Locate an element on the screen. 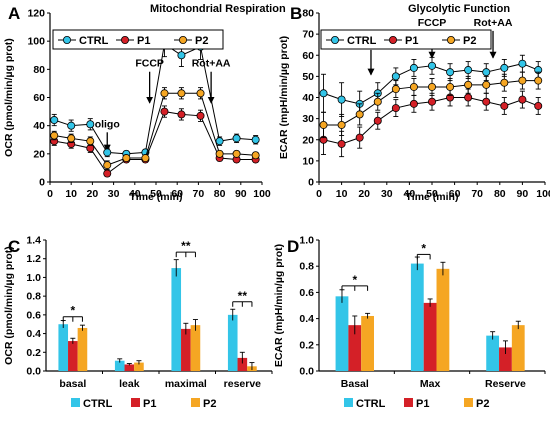 This screenshot has width=550, height=423. legend-marker-p2 is located at coordinates (182, 40).